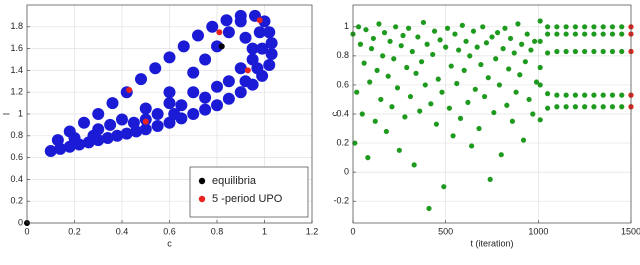 The image size is (640, 265). What do you see at coordinates (169, 243) in the screenshot?
I see `x-axis-label: c` at bounding box center [169, 243].